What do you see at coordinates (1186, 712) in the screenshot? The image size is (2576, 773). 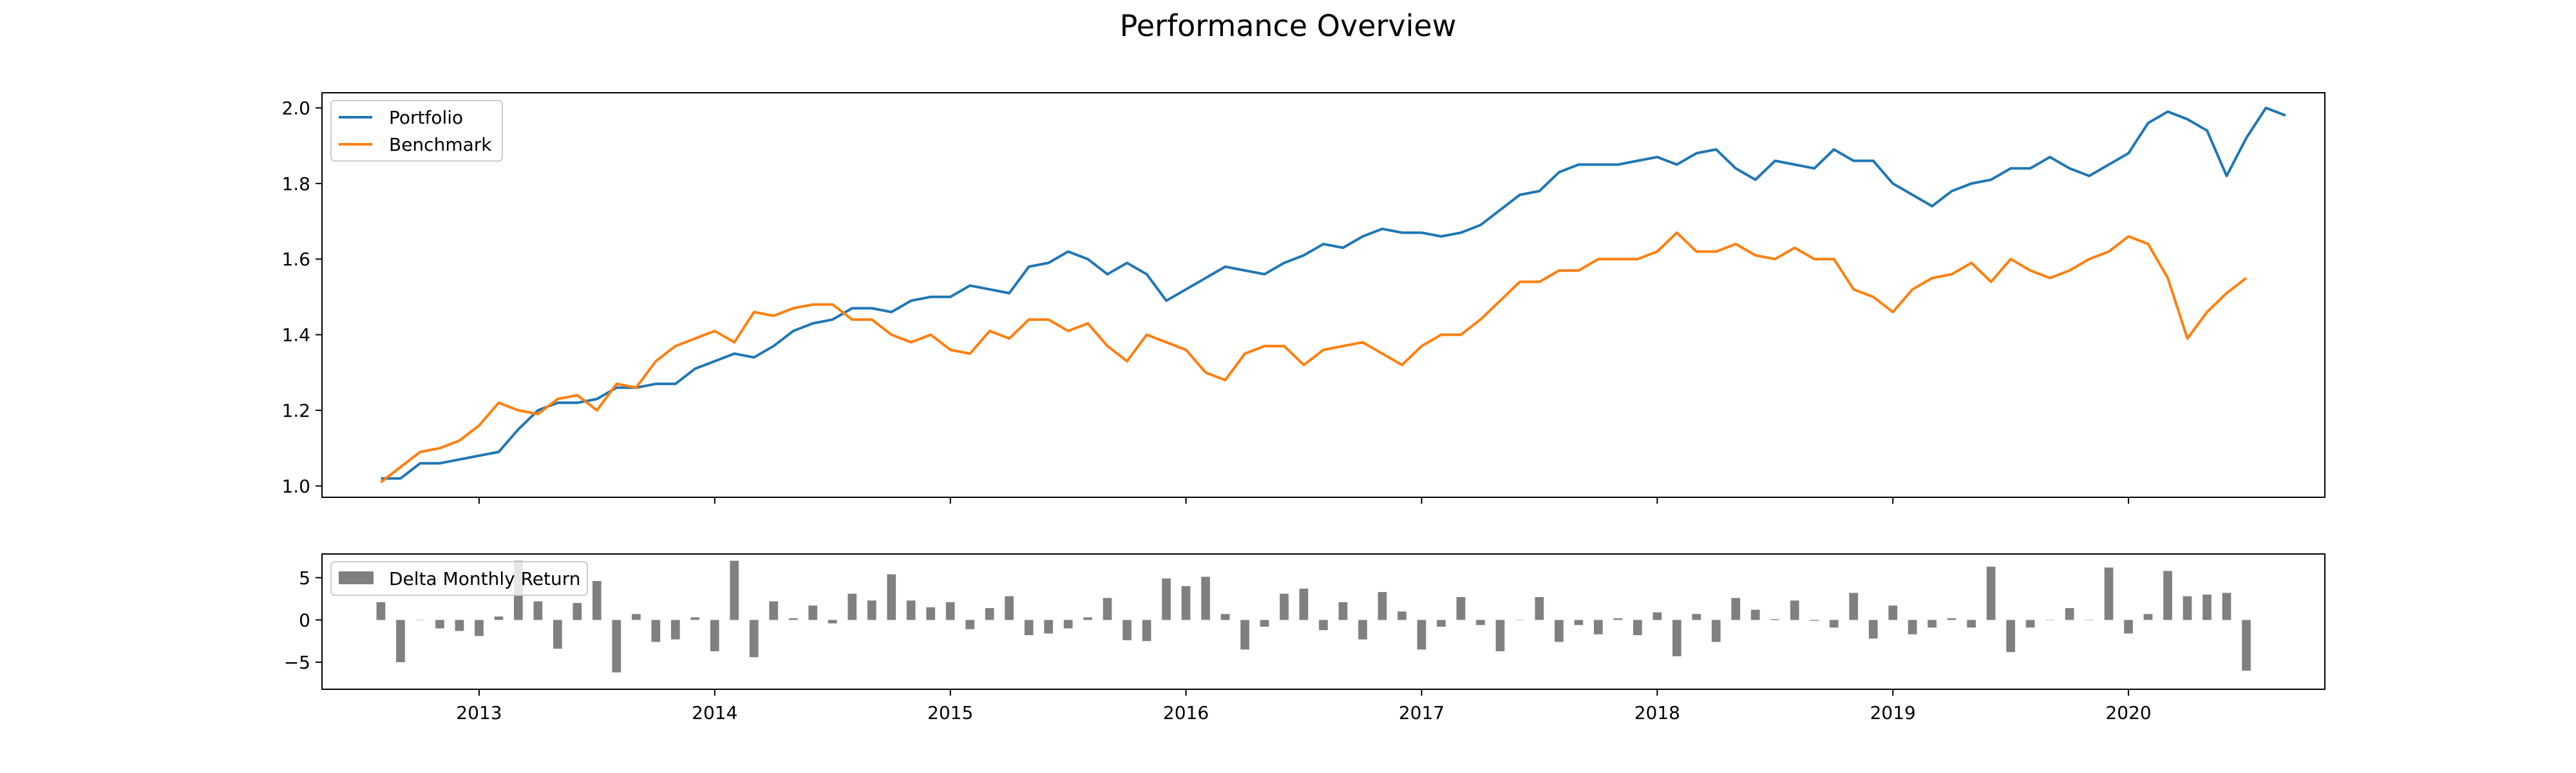 I see `bottom-xtick-label: 2016` at bounding box center [1186, 712].